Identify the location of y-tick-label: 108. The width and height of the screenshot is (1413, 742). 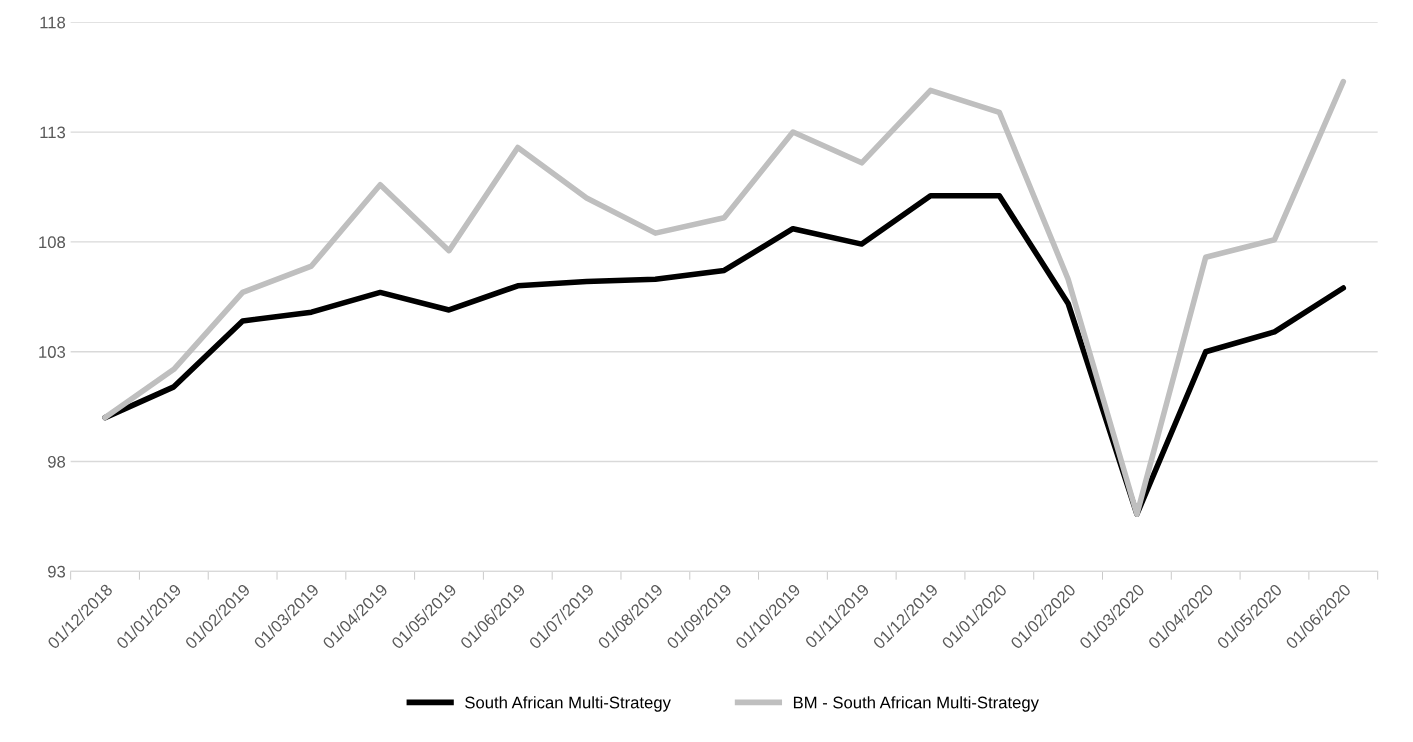
(52, 242).